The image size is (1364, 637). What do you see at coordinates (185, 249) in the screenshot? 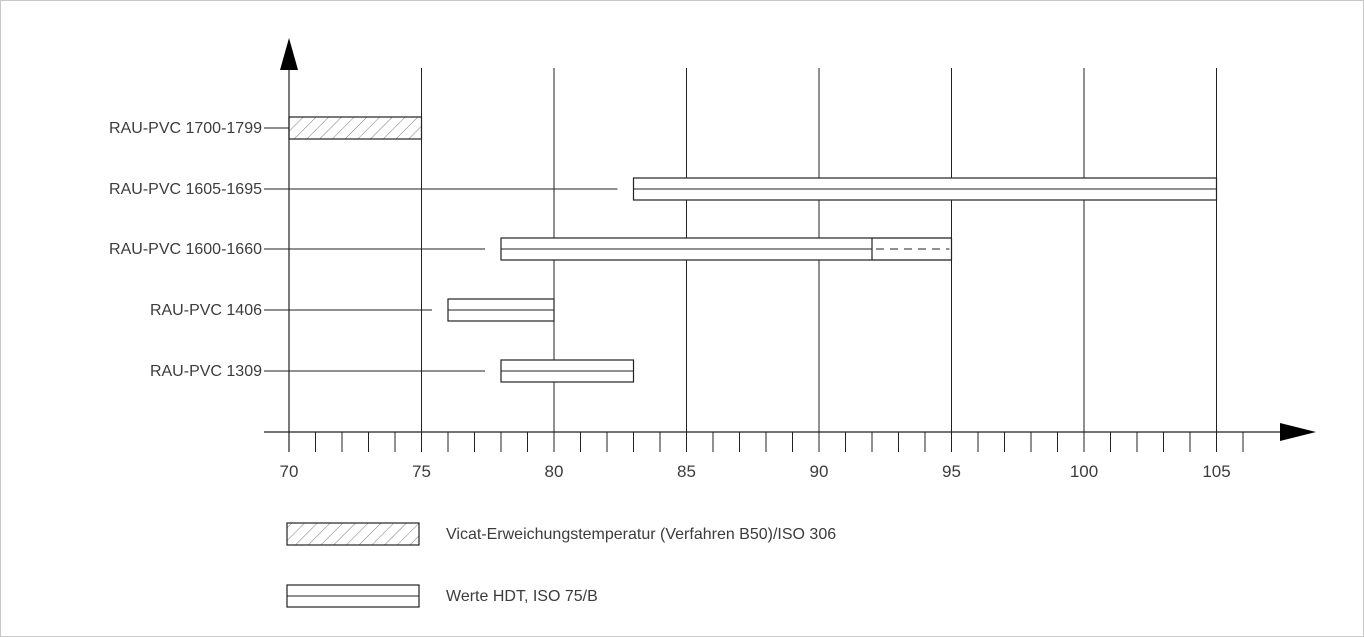
I see `category-label-2: RAU-PVC 1600-1660` at bounding box center [185, 249].